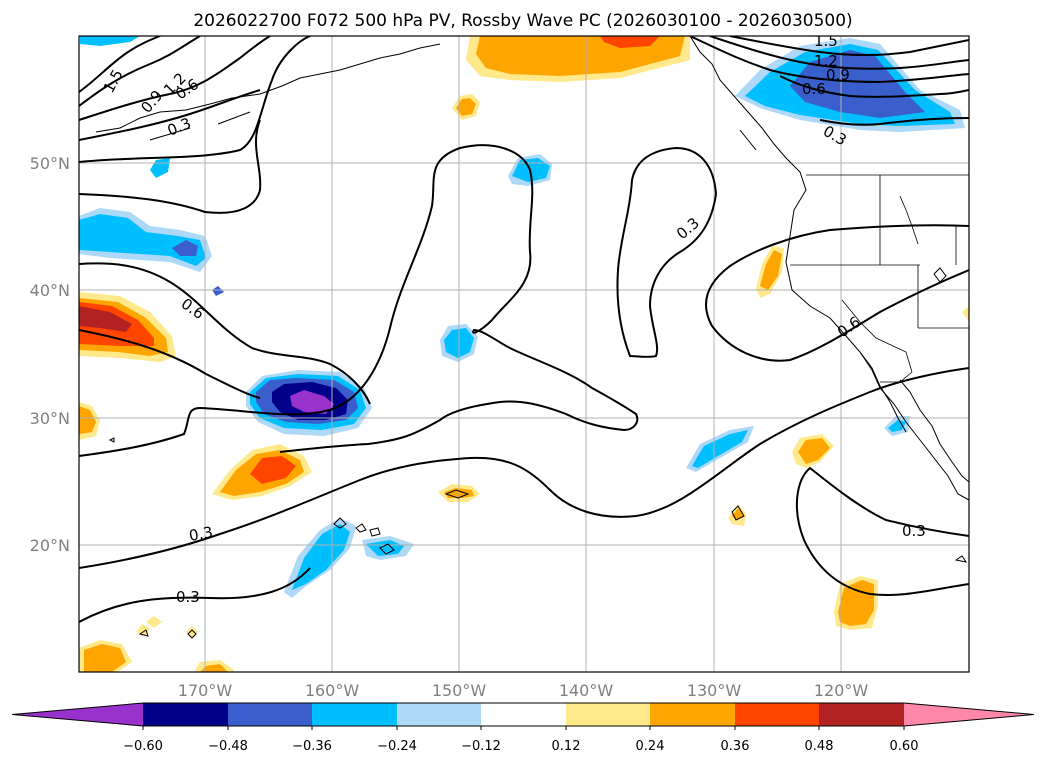 This screenshot has width=1047, height=765. What do you see at coordinates (50, 354) in the screenshot?
I see `latitude-labels: 50°N 40°N 30°N 20°N` at bounding box center [50, 354].